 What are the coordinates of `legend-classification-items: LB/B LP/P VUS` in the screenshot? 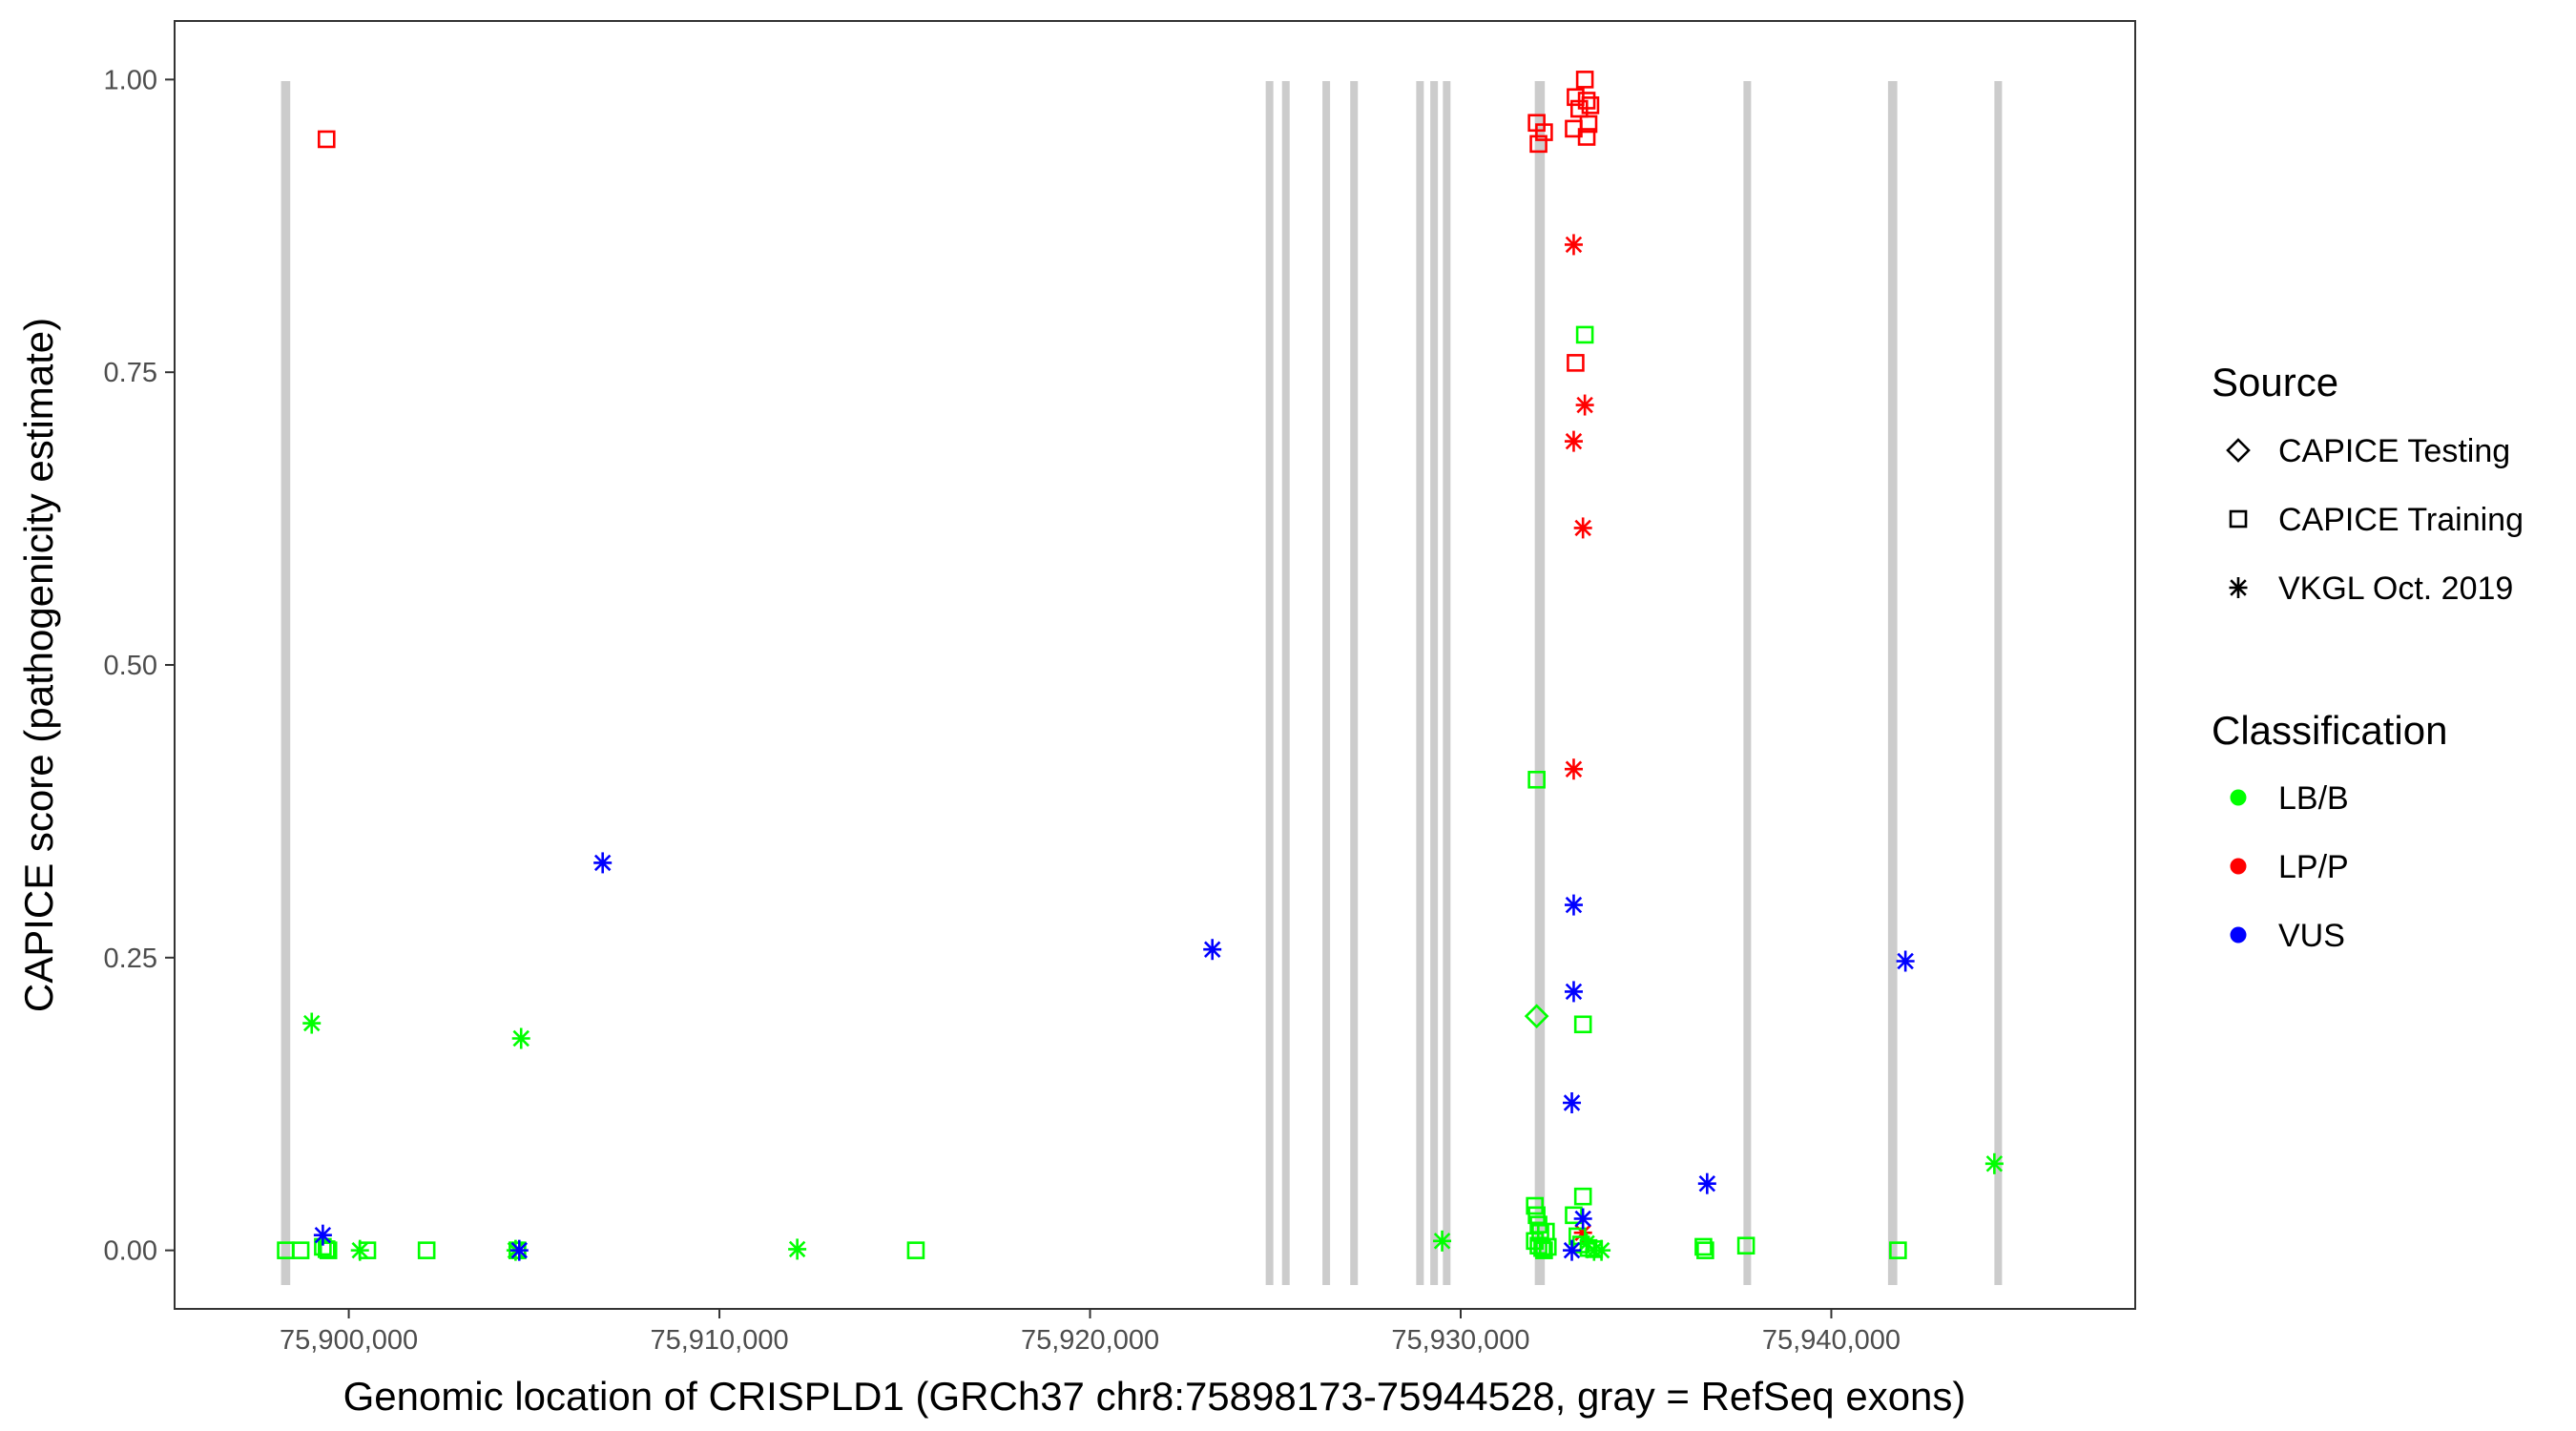 It's located at (2289, 867).